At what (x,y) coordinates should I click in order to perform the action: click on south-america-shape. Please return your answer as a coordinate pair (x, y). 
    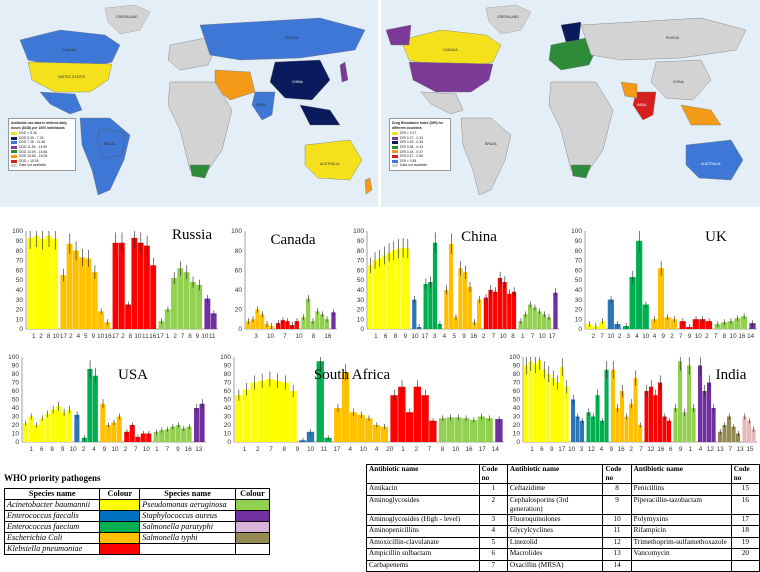
    Looking at the image, I should click on (486, 156).